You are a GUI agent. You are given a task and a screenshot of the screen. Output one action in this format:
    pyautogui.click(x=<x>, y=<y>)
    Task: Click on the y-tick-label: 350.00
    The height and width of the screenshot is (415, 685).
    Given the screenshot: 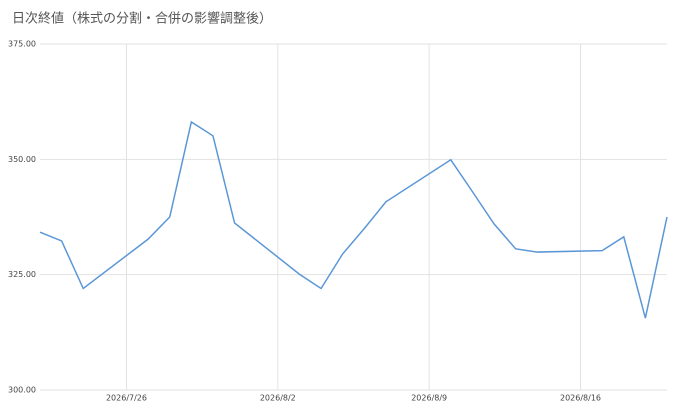 What is the action you would take?
    pyautogui.click(x=22, y=159)
    